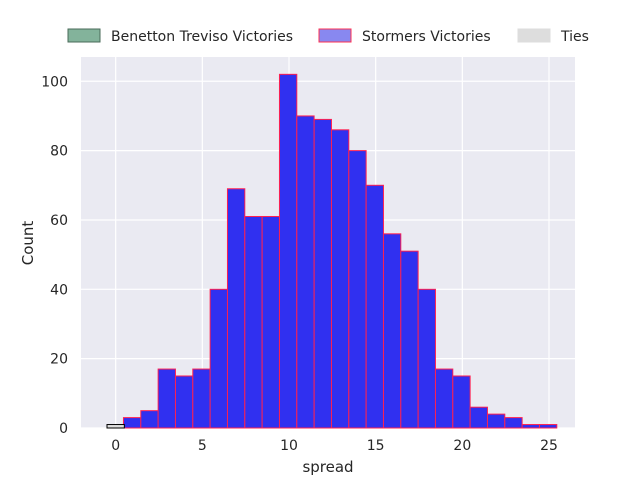 This screenshot has width=640, height=480. Describe the element at coordinates (54, 82) in the screenshot. I see `y-tick-label: 100` at that location.